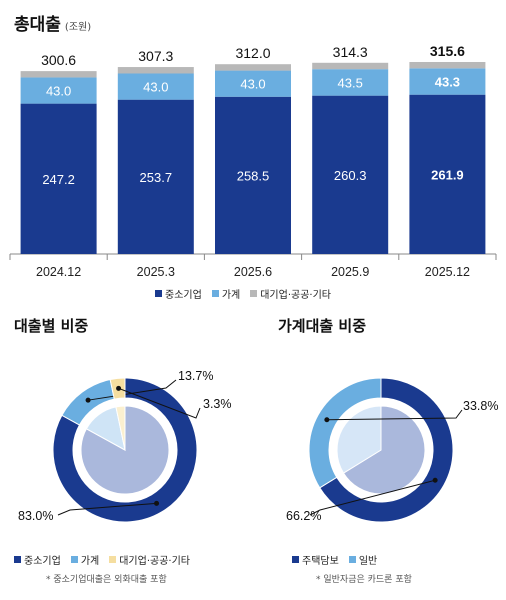 This screenshot has height=600, width=506. Describe the element at coordinates (322, 326) in the screenshot. I see `household-share-title: 가계대출 비중` at that location.